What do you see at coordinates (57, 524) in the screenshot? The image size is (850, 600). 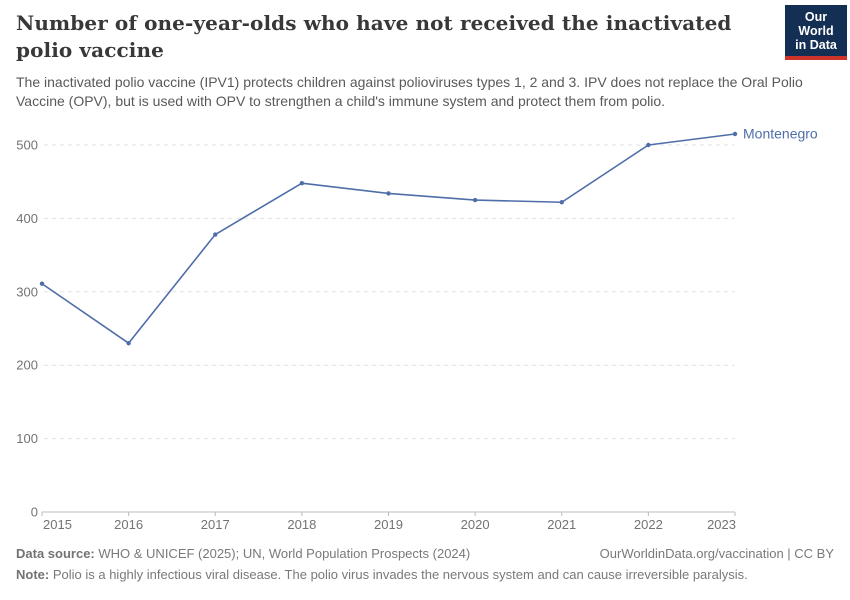 I see `x-tick-label: 2015` at bounding box center [57, 524].